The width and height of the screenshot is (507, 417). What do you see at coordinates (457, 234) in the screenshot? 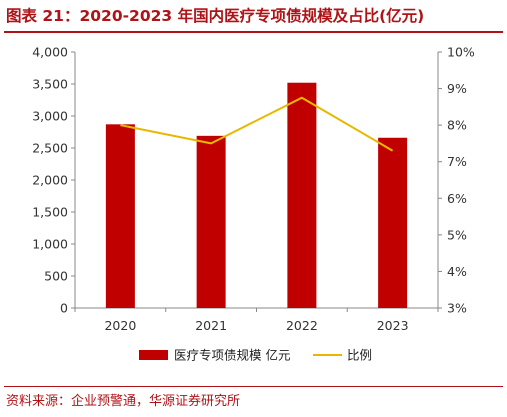
I see `right-tick-label: 5%` at bounding box center [457, 234].